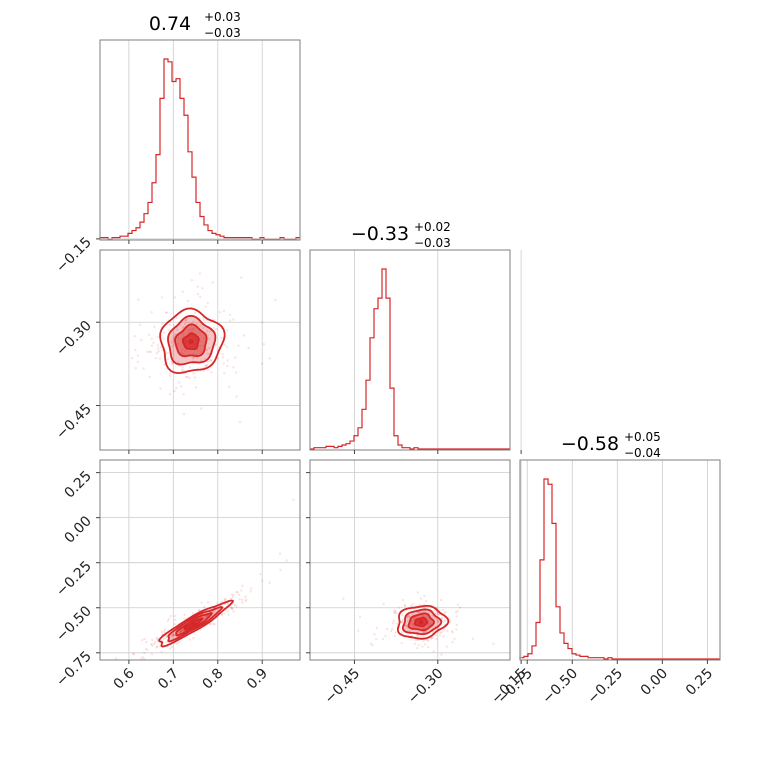  Describe the element at coordinates (77, 484) in the screenshot. I see `ytick-label-param-3: 0.25` at that location.